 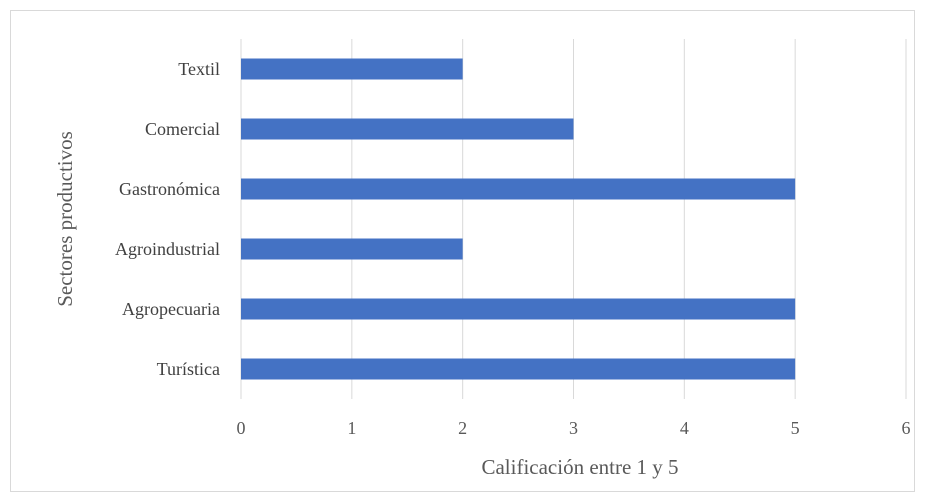 What do you see at coordinates (171, 309) in the screenshot?
I see `category-label: Agropecuaria` at bounding box center [171, 309].